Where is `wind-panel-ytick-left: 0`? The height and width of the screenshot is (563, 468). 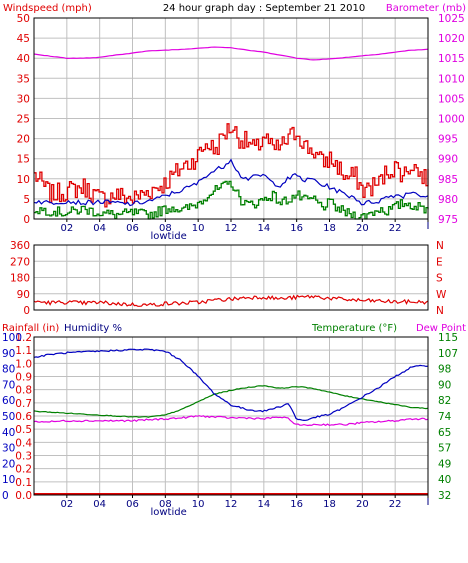 wind-panel-ytick-left: 0 is located at coordinates (26, 220).